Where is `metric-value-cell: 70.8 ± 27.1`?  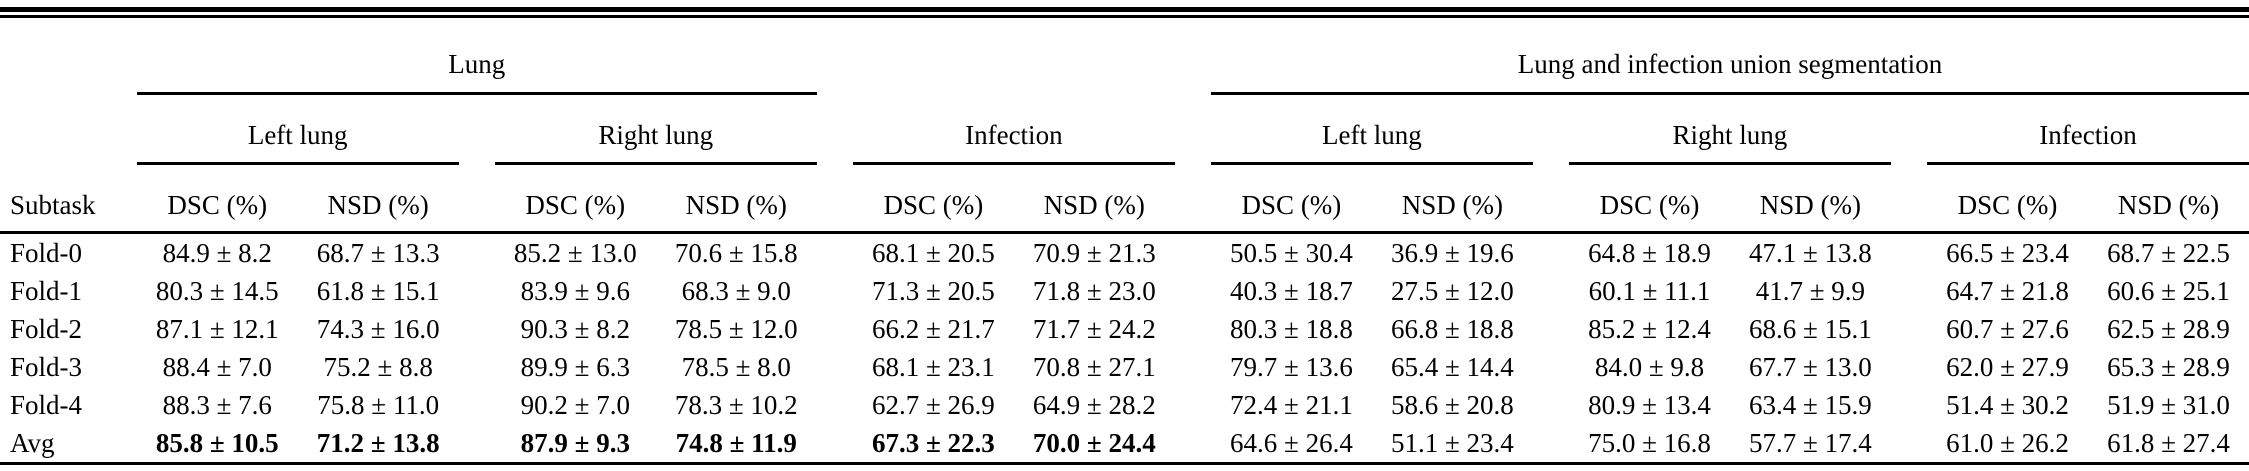 metric-value-cell: 70.8 ± 27.1 is located at coordinates (1094, 366).